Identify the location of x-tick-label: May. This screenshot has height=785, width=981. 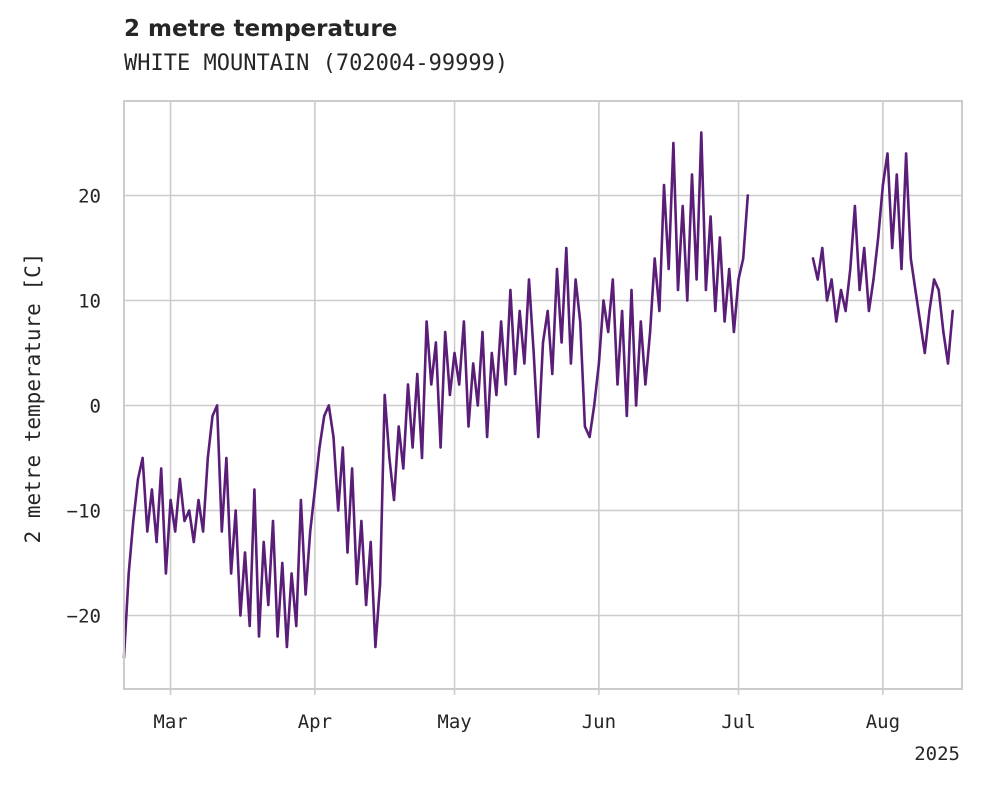
(454, 722).